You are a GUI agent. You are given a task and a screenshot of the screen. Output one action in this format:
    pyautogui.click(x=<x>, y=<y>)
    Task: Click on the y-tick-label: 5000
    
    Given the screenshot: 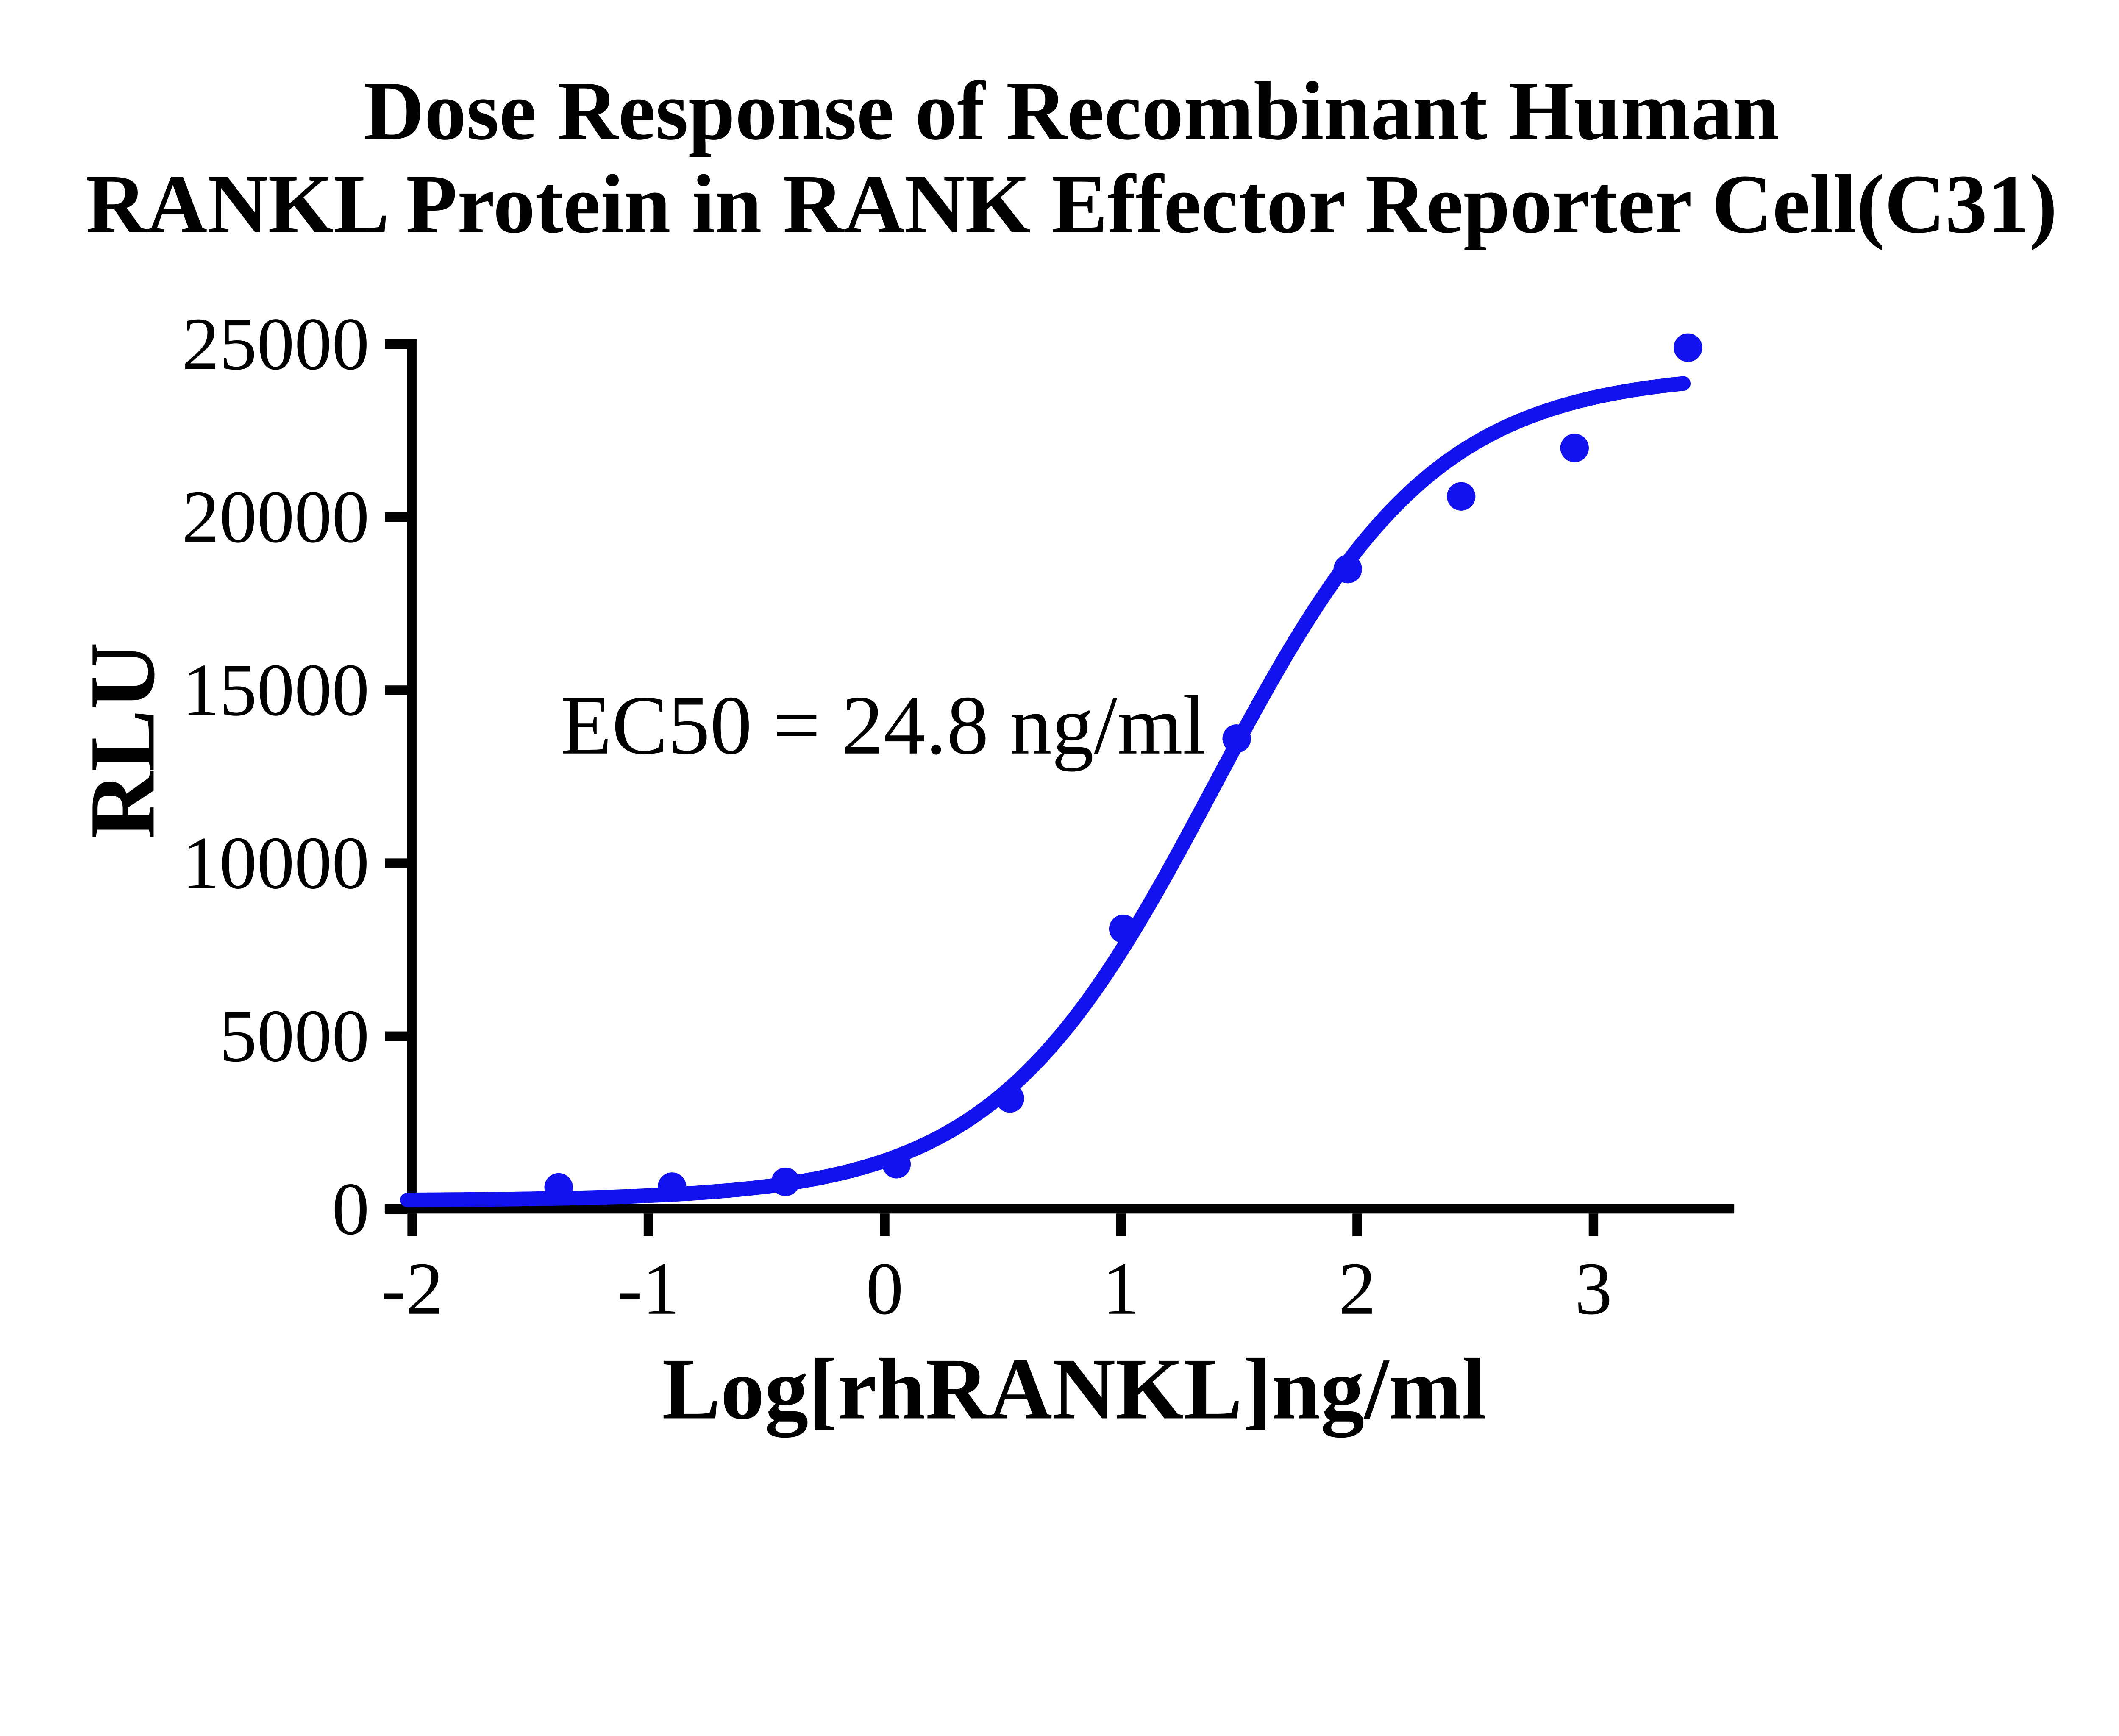 What is the action you would take?
    pyautogui.click(x=295, y=1035)
    